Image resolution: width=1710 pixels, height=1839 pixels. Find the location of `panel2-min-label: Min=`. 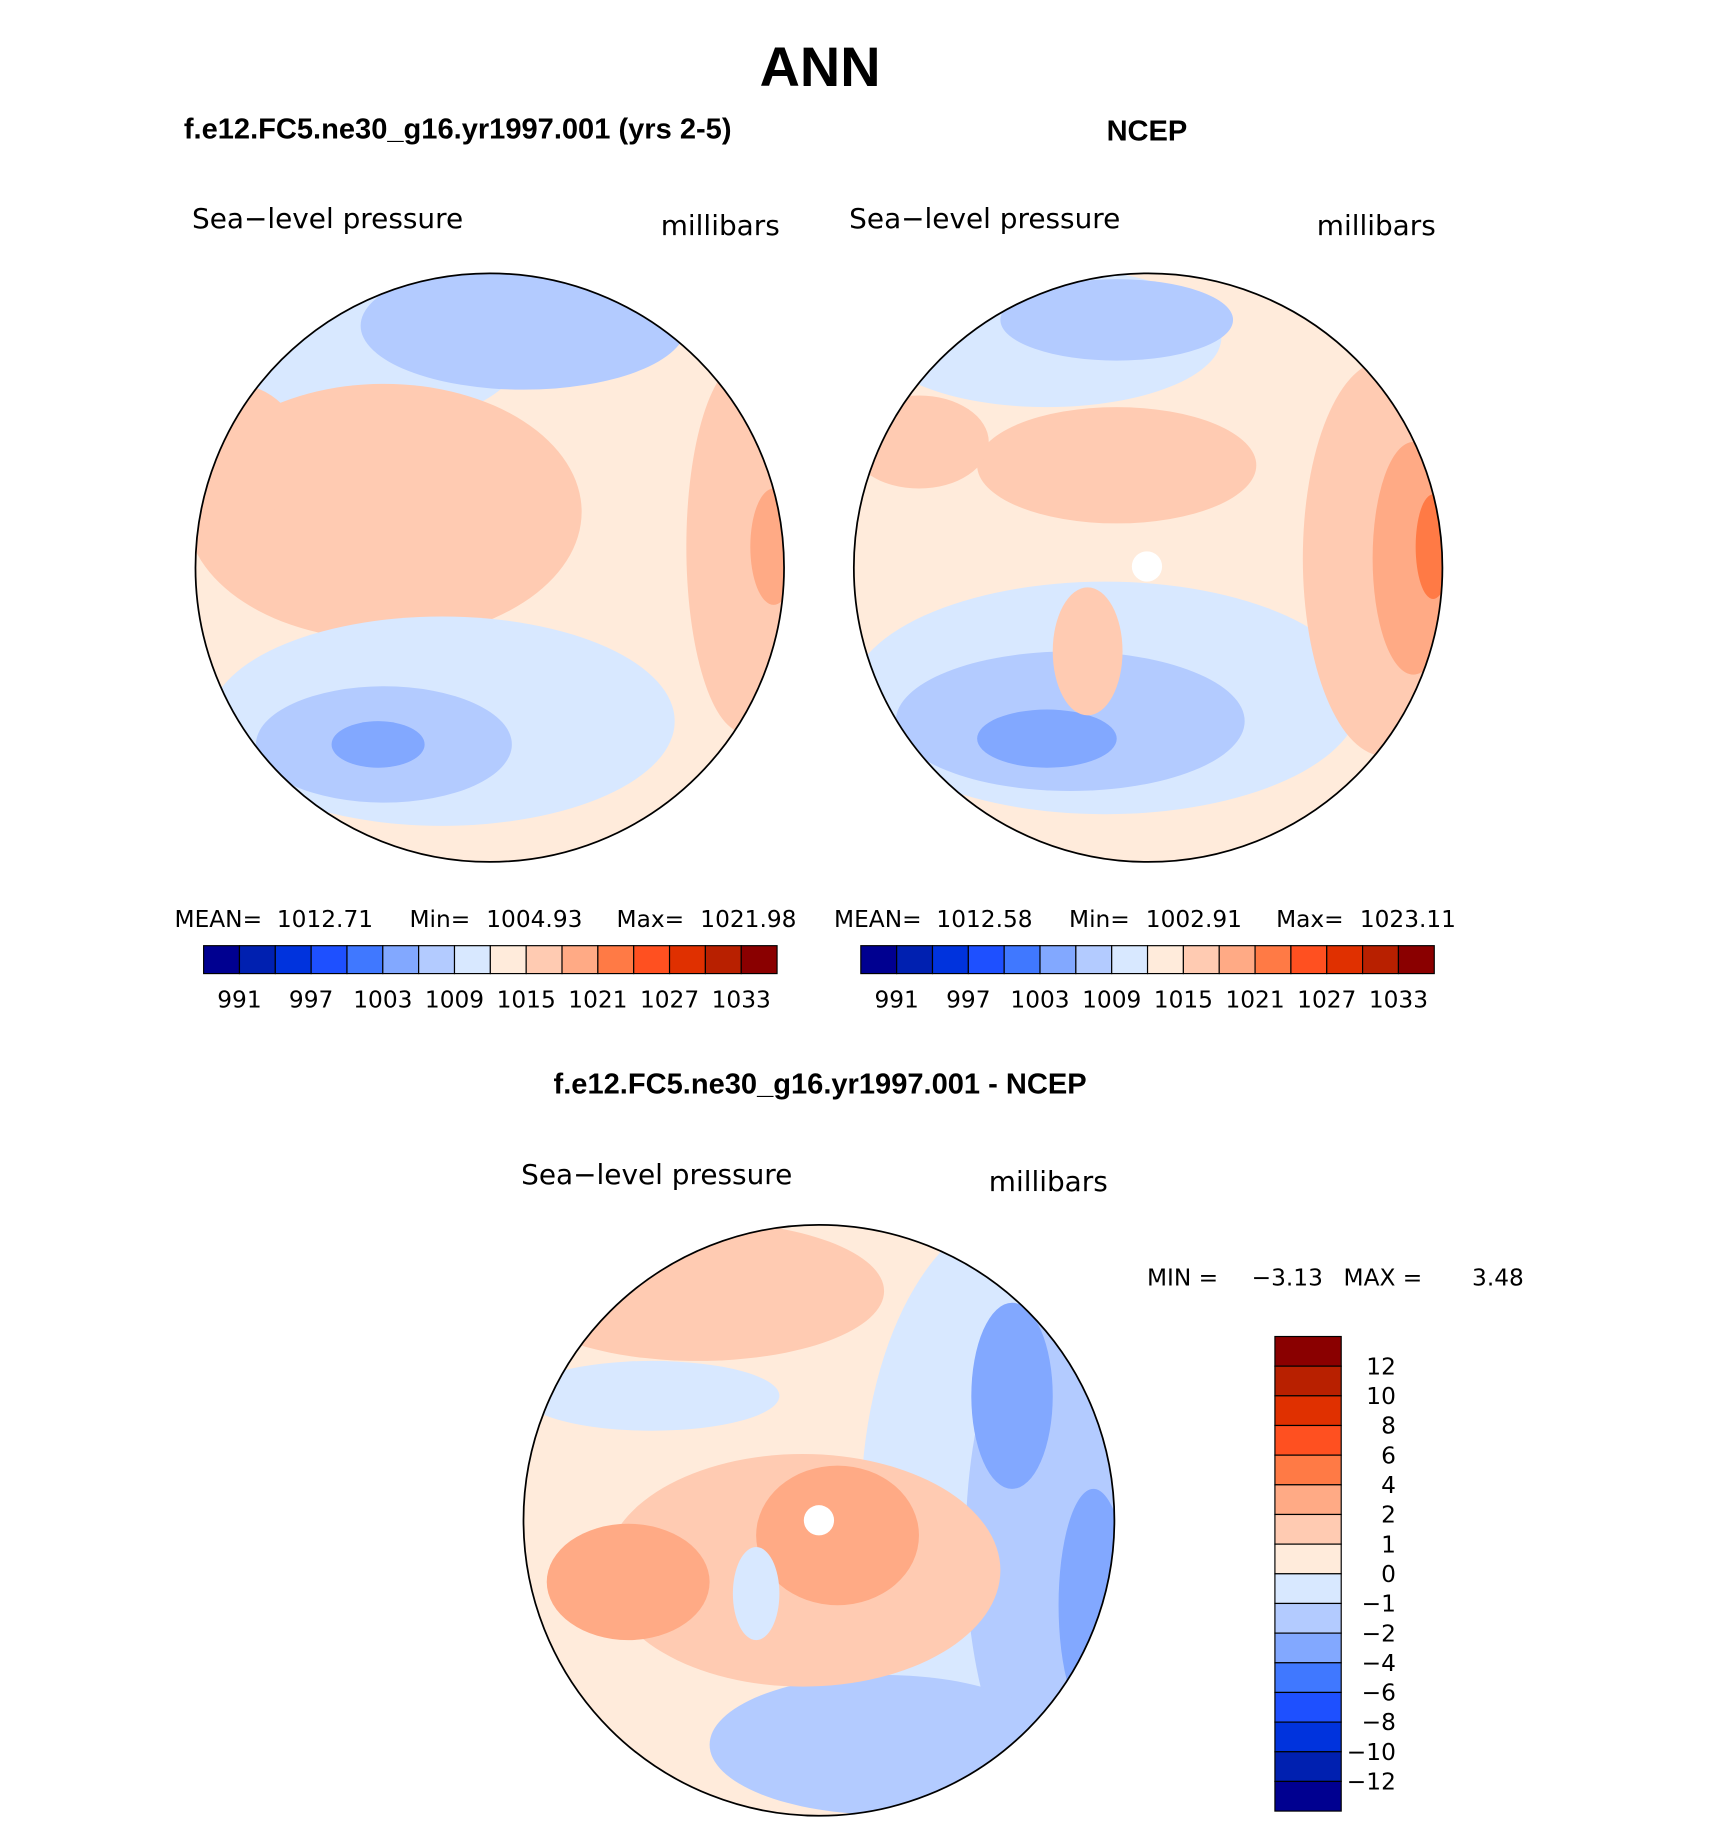

panel2-min-label: Min= is located at coordinates (1099, 919).